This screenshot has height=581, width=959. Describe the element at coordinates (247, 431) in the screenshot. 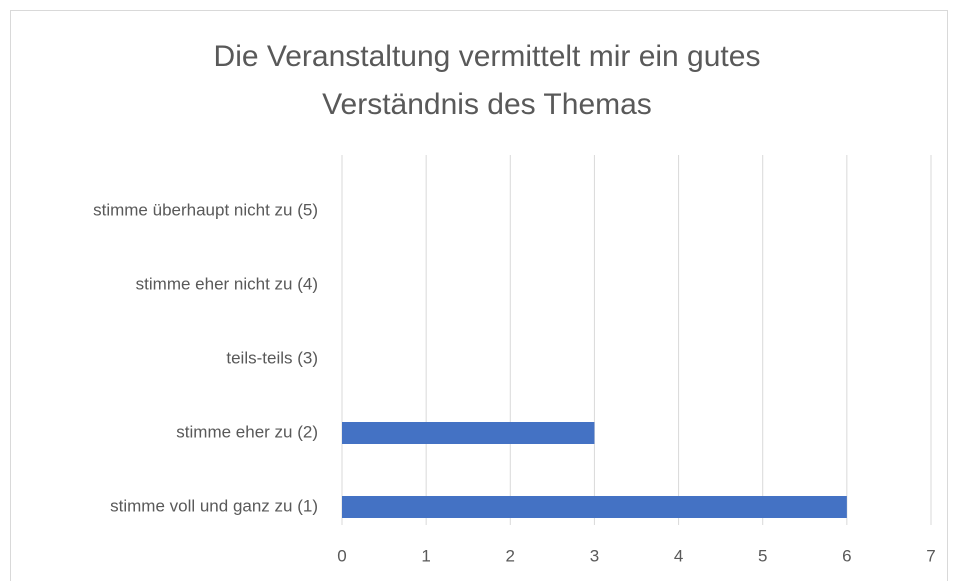

I see `y-tick-label: stimme eher zu (2)` at that location.